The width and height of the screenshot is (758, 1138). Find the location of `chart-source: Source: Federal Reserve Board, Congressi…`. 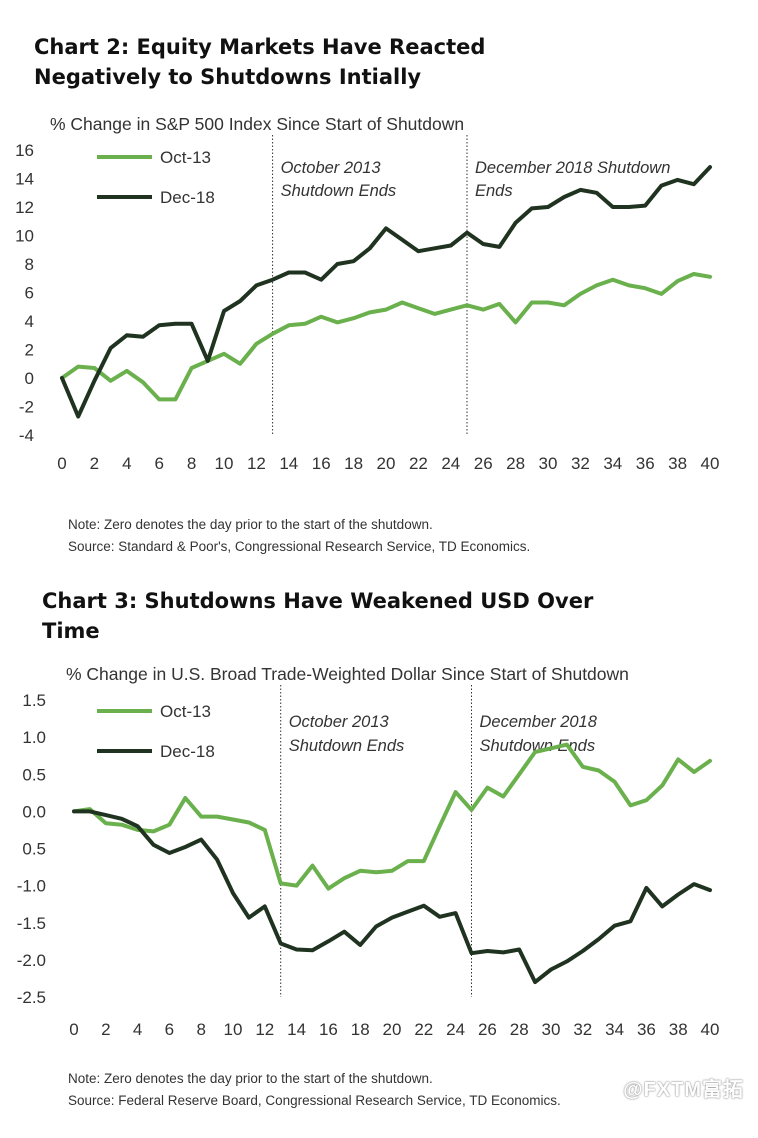

chart-source: Source: Federal Reserve Board, Congressi… is located at coordinates (314, 1100).